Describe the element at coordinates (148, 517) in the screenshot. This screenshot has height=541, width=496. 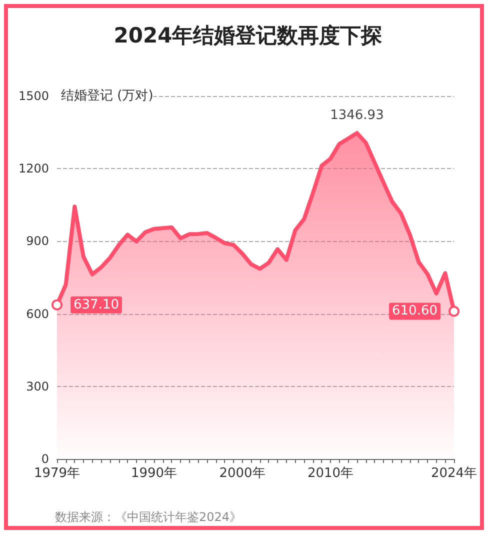
I see `source-note: 数据来源：《中国统计年鉴2024》` at that location.